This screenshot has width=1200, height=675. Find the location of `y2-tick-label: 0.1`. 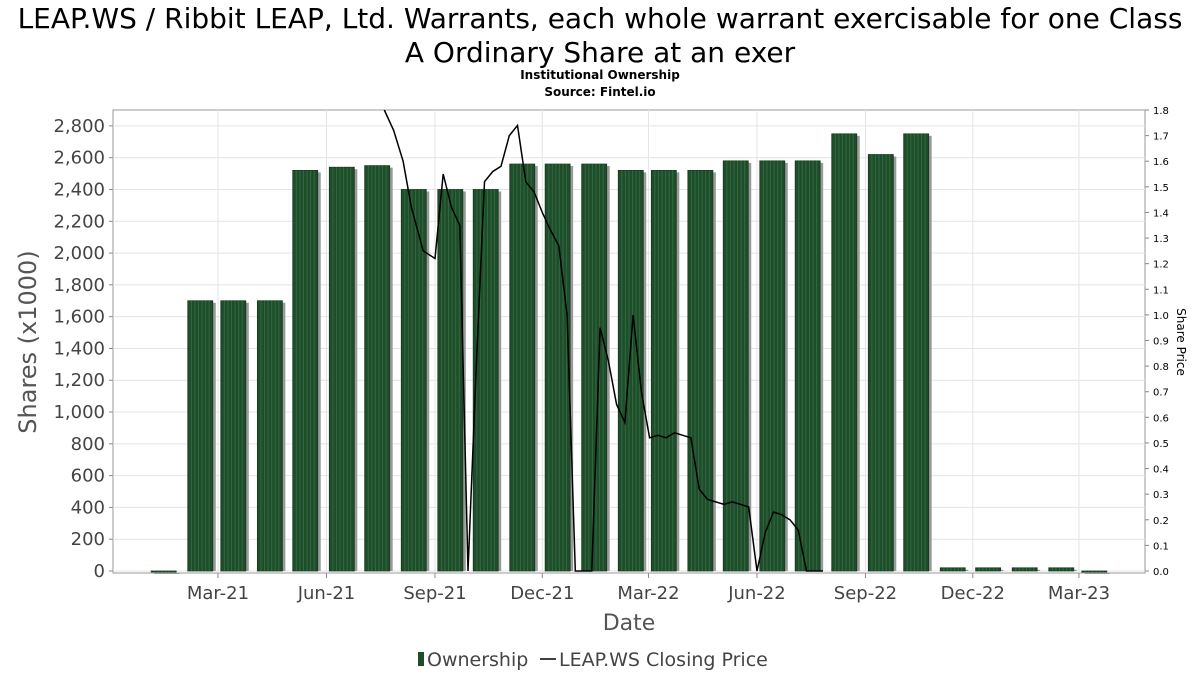

y2-tick-label: 0.1 is located at coordinates (1161, 546).